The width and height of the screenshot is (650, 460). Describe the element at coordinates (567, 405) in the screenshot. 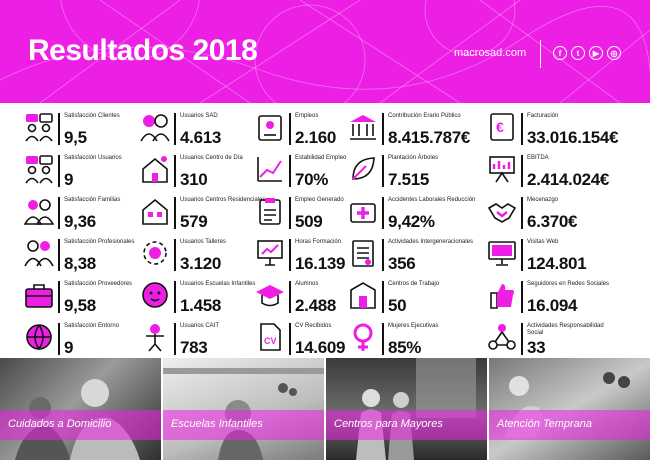

I see `photo-scene` at that location.